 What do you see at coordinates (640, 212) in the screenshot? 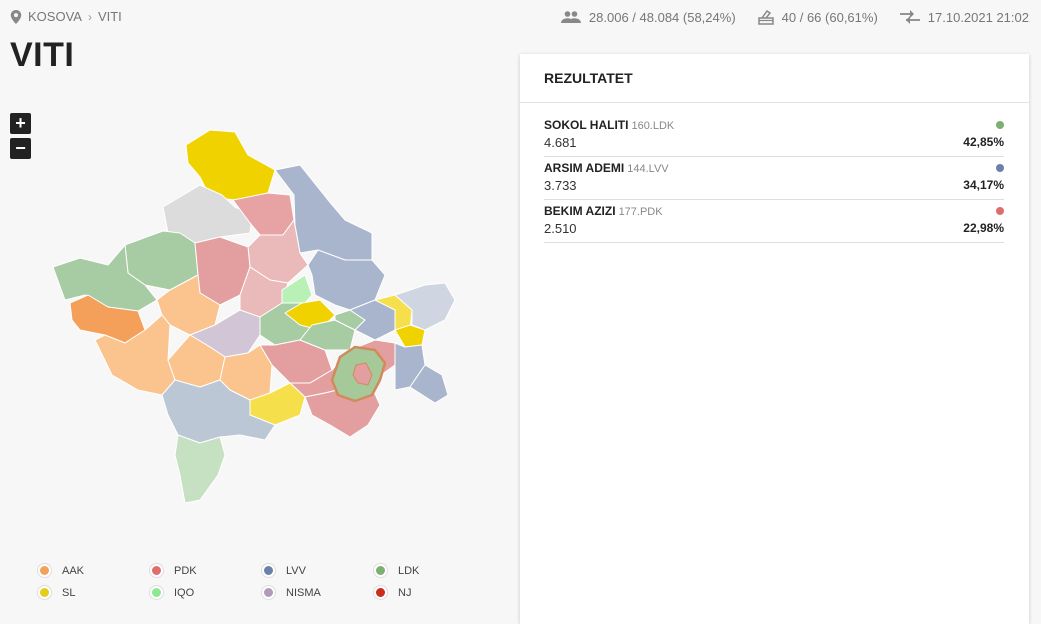
I see `candidate-list-number: 177.PDK` at bounding box center [640, 212].